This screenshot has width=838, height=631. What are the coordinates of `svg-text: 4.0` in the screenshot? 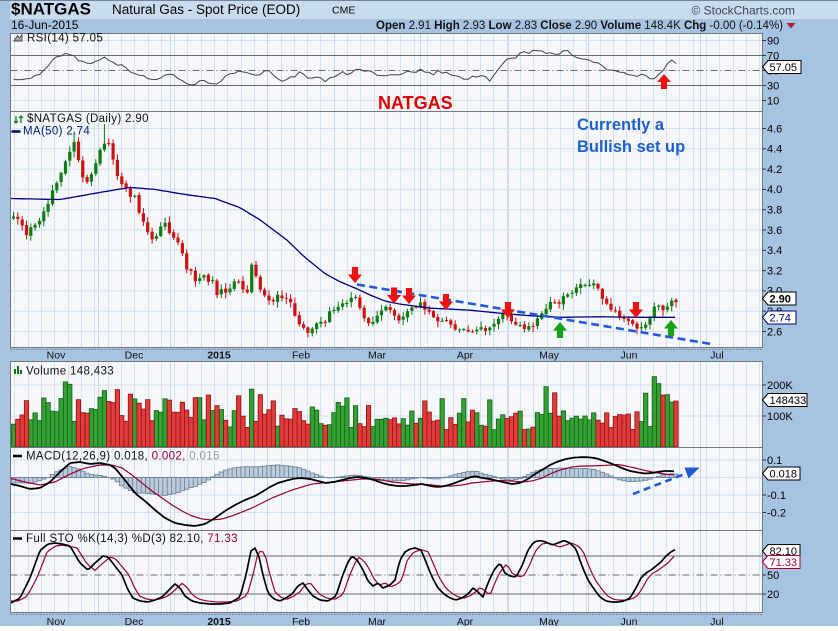 It's located at (774, 190).